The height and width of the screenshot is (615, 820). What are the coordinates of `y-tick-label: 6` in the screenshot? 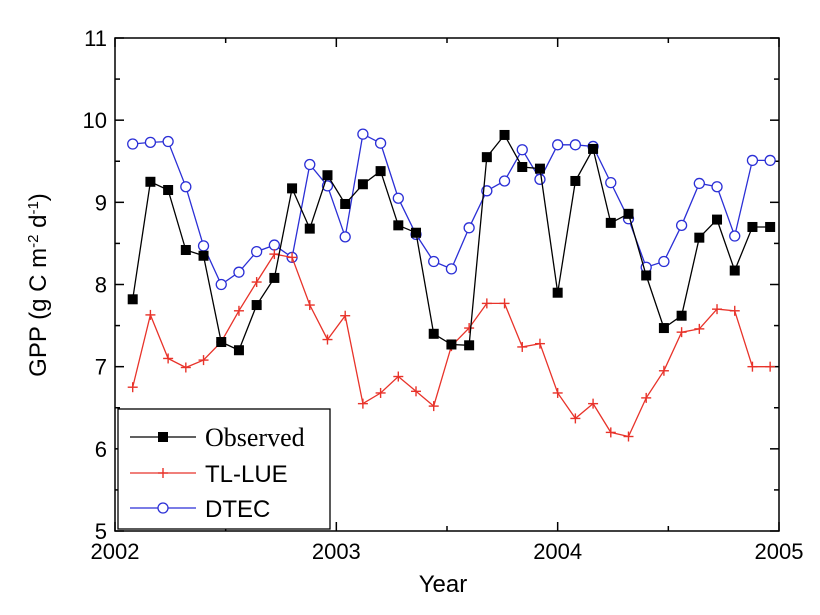 It's located at (101, 449).